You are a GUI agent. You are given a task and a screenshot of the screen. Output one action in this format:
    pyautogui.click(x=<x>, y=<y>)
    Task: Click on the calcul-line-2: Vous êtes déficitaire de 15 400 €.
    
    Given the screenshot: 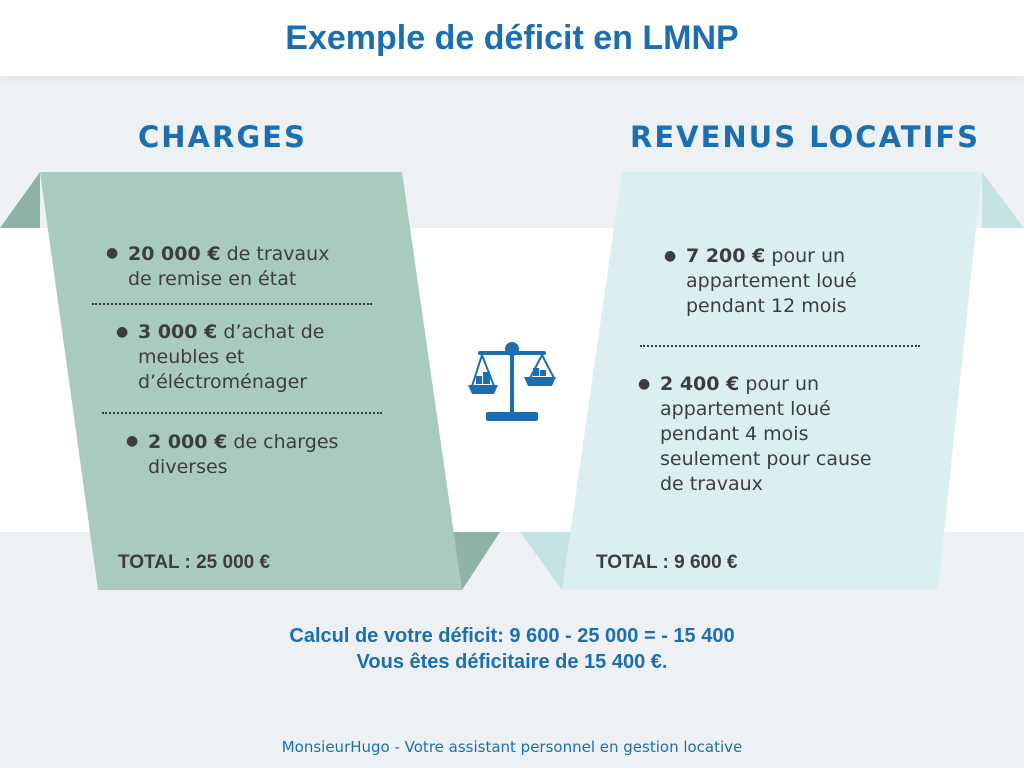 What is the action you would take?
    pyautogui.click(x=512, y=662)
    